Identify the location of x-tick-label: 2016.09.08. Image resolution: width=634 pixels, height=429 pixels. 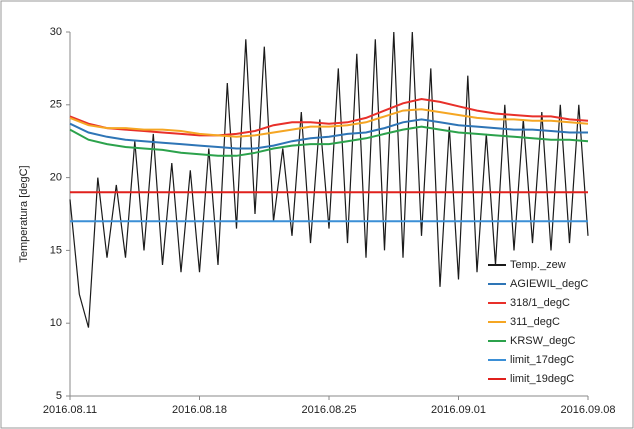
(587, 410).